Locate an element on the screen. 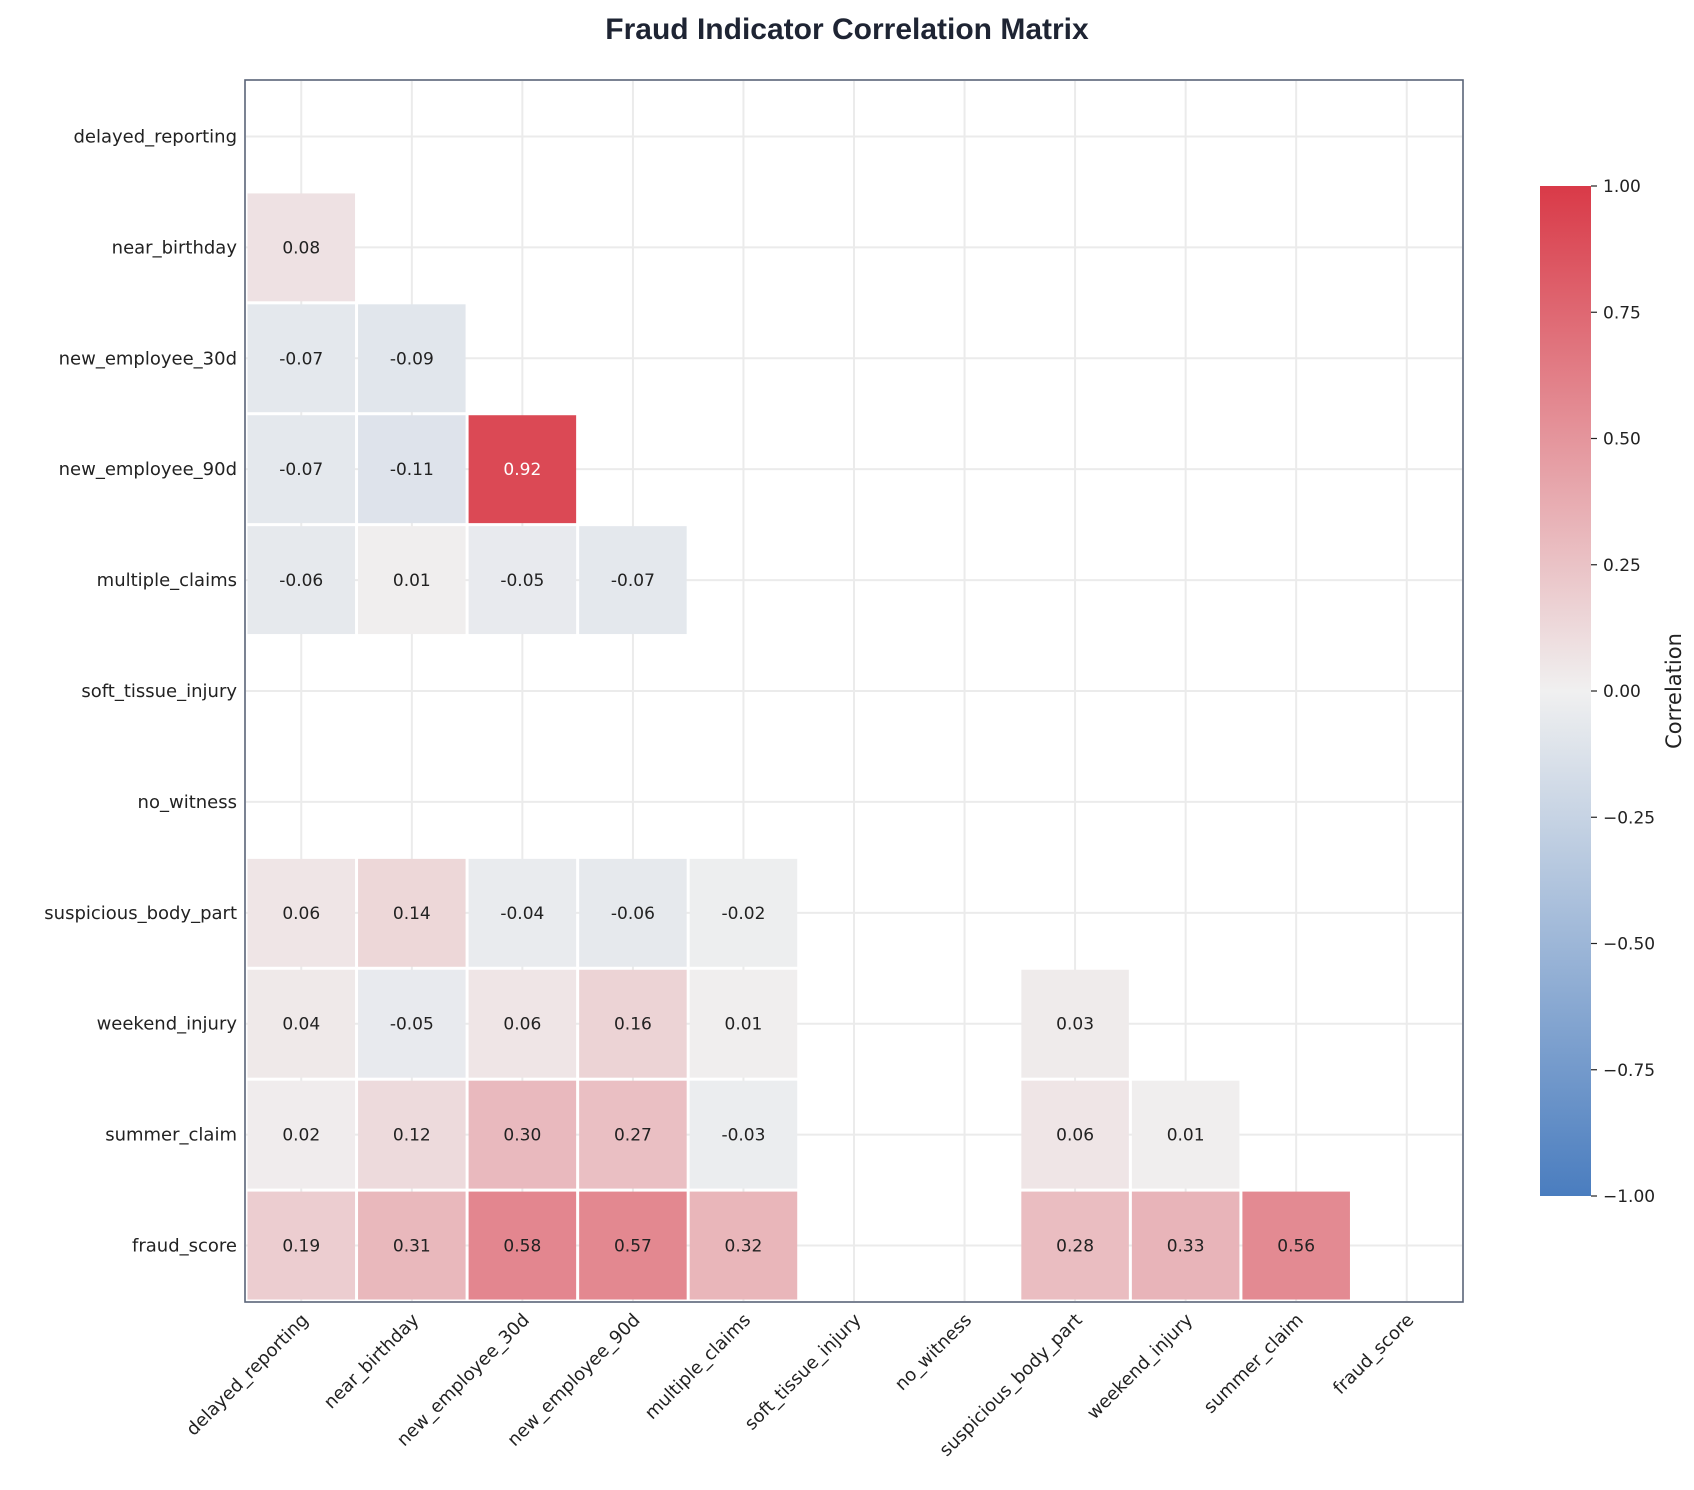 The width and height of the screenshot is (1694, 1490). x-tick-label: near_birthday is located at coordinates (372, 1361).